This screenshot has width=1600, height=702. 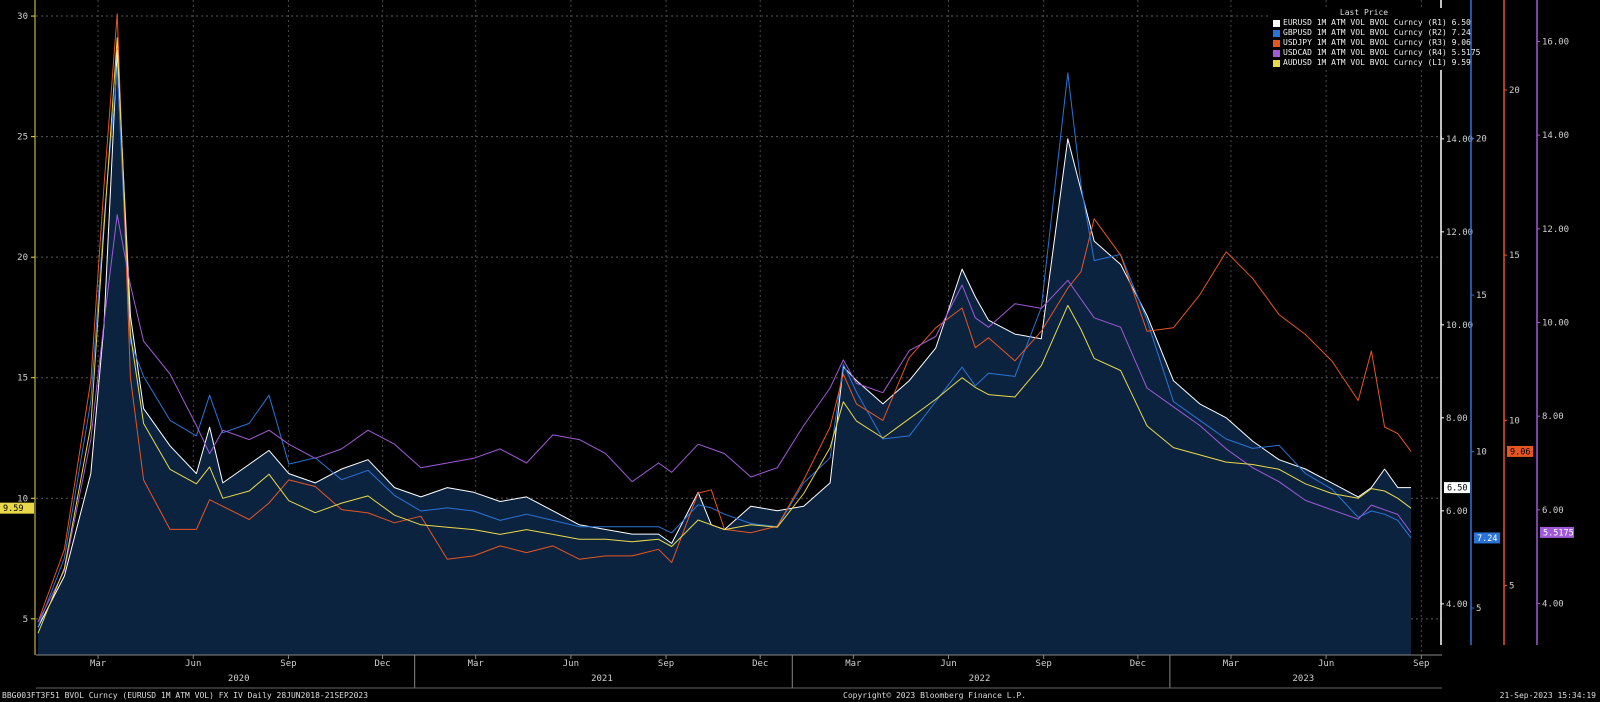 I want to click on legend-entry: EURUSD 1M ATM VOL BVOL Curncy (R1) 6.50, so click(x=1370, y=23).